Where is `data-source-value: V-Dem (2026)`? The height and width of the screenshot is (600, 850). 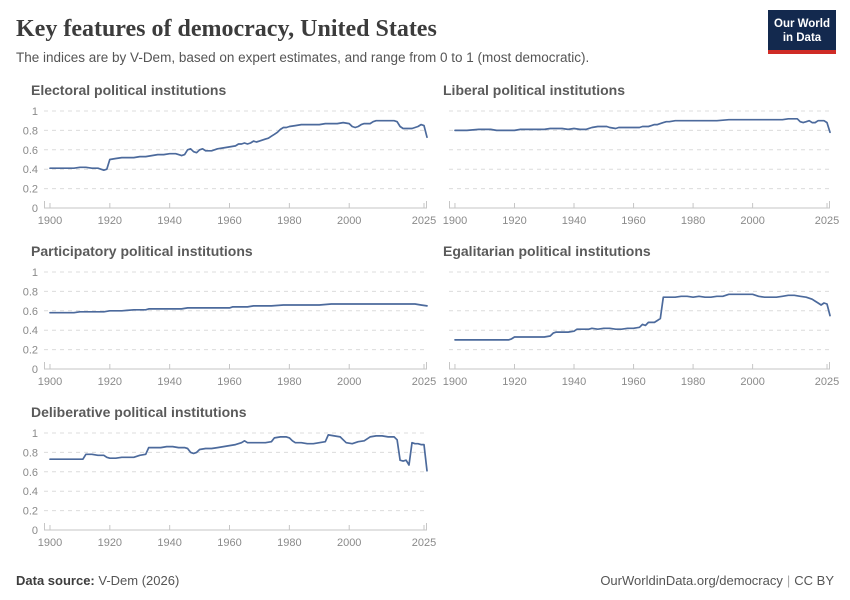
data-source-value: V-Dem (2026) is located at coordinates (137, 580).